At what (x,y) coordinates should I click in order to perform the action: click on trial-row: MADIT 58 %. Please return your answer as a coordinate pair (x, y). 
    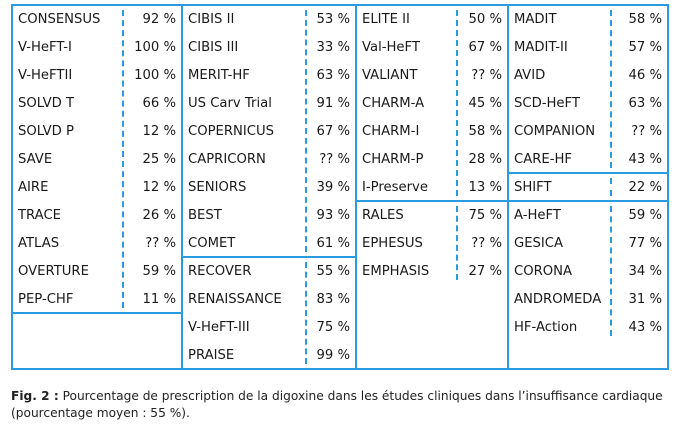
    Looking at the image, I should click on (588, 20).